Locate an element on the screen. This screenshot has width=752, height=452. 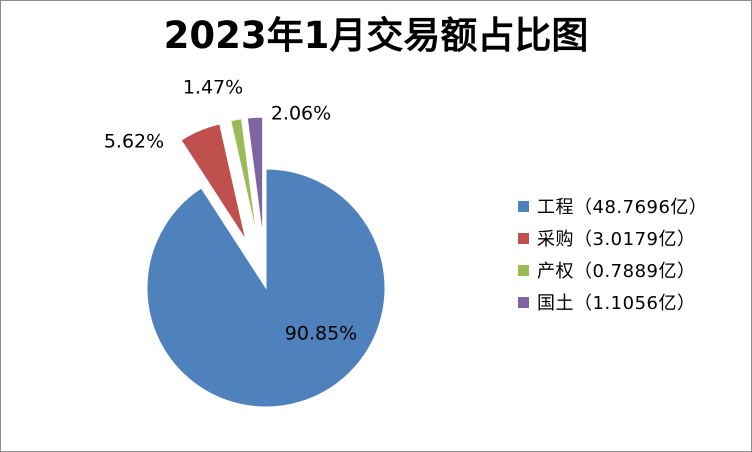
pie-slice-chanquan is located at coordinates (244, 177).